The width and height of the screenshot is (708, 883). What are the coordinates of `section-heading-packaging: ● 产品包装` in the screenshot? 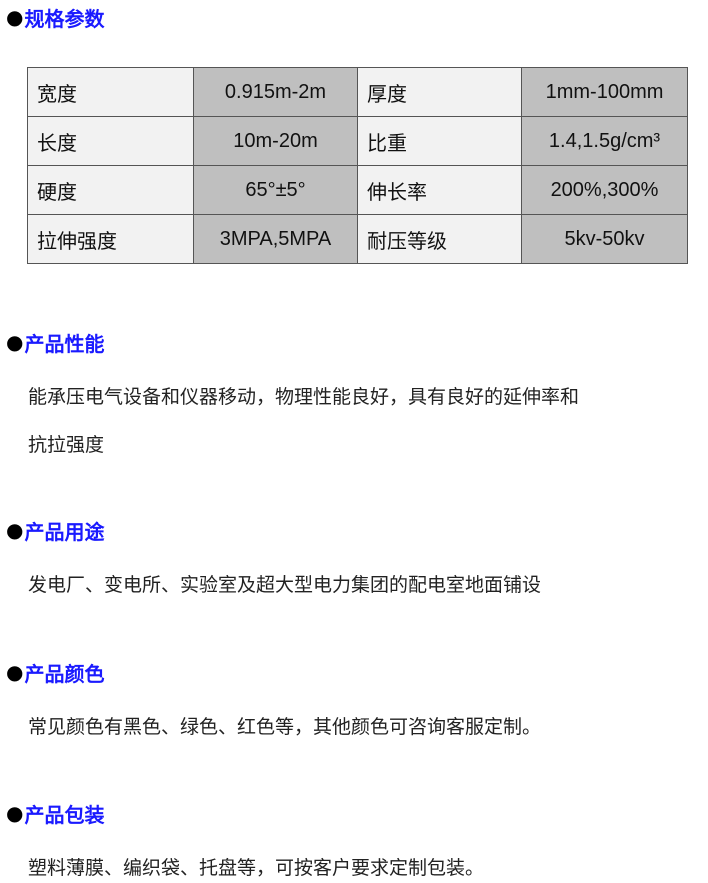 It's located at (55, 814).